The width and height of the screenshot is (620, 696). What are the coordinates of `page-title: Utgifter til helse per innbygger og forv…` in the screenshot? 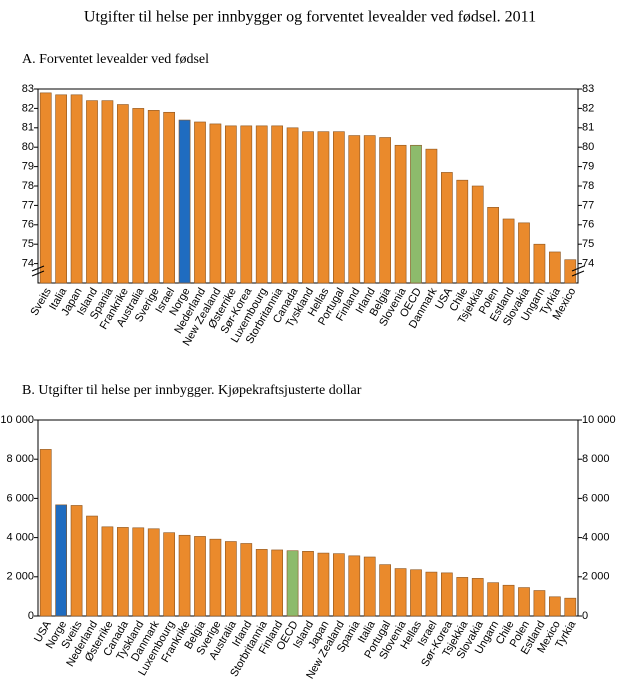 It's located at (310, 17).